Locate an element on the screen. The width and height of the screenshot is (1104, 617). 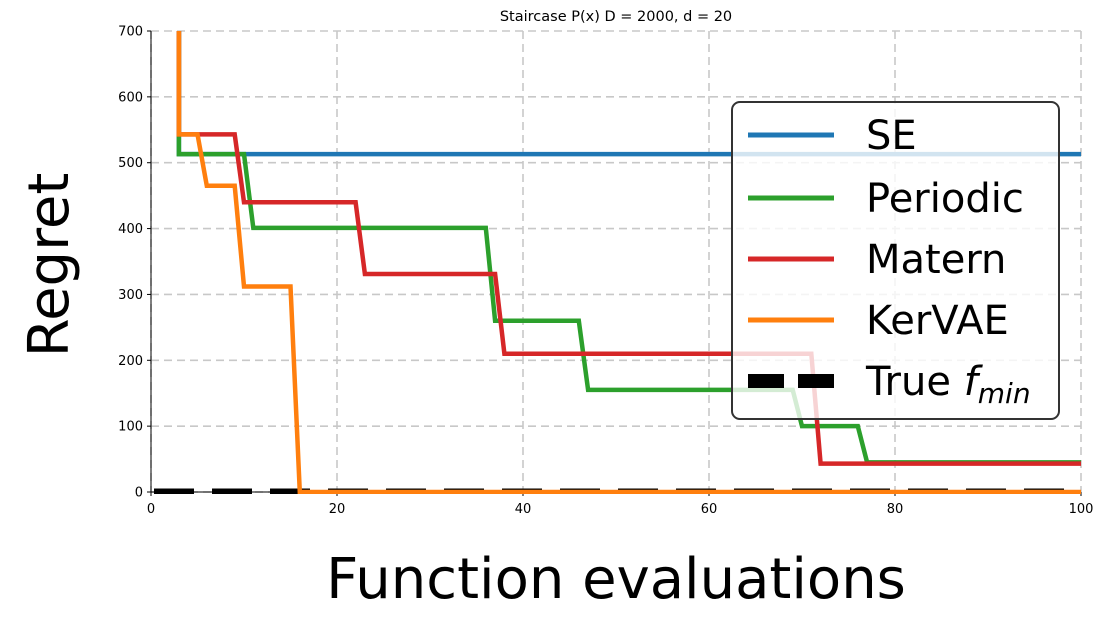
x-tick-label: 80 is located at coordinates (895, 509).